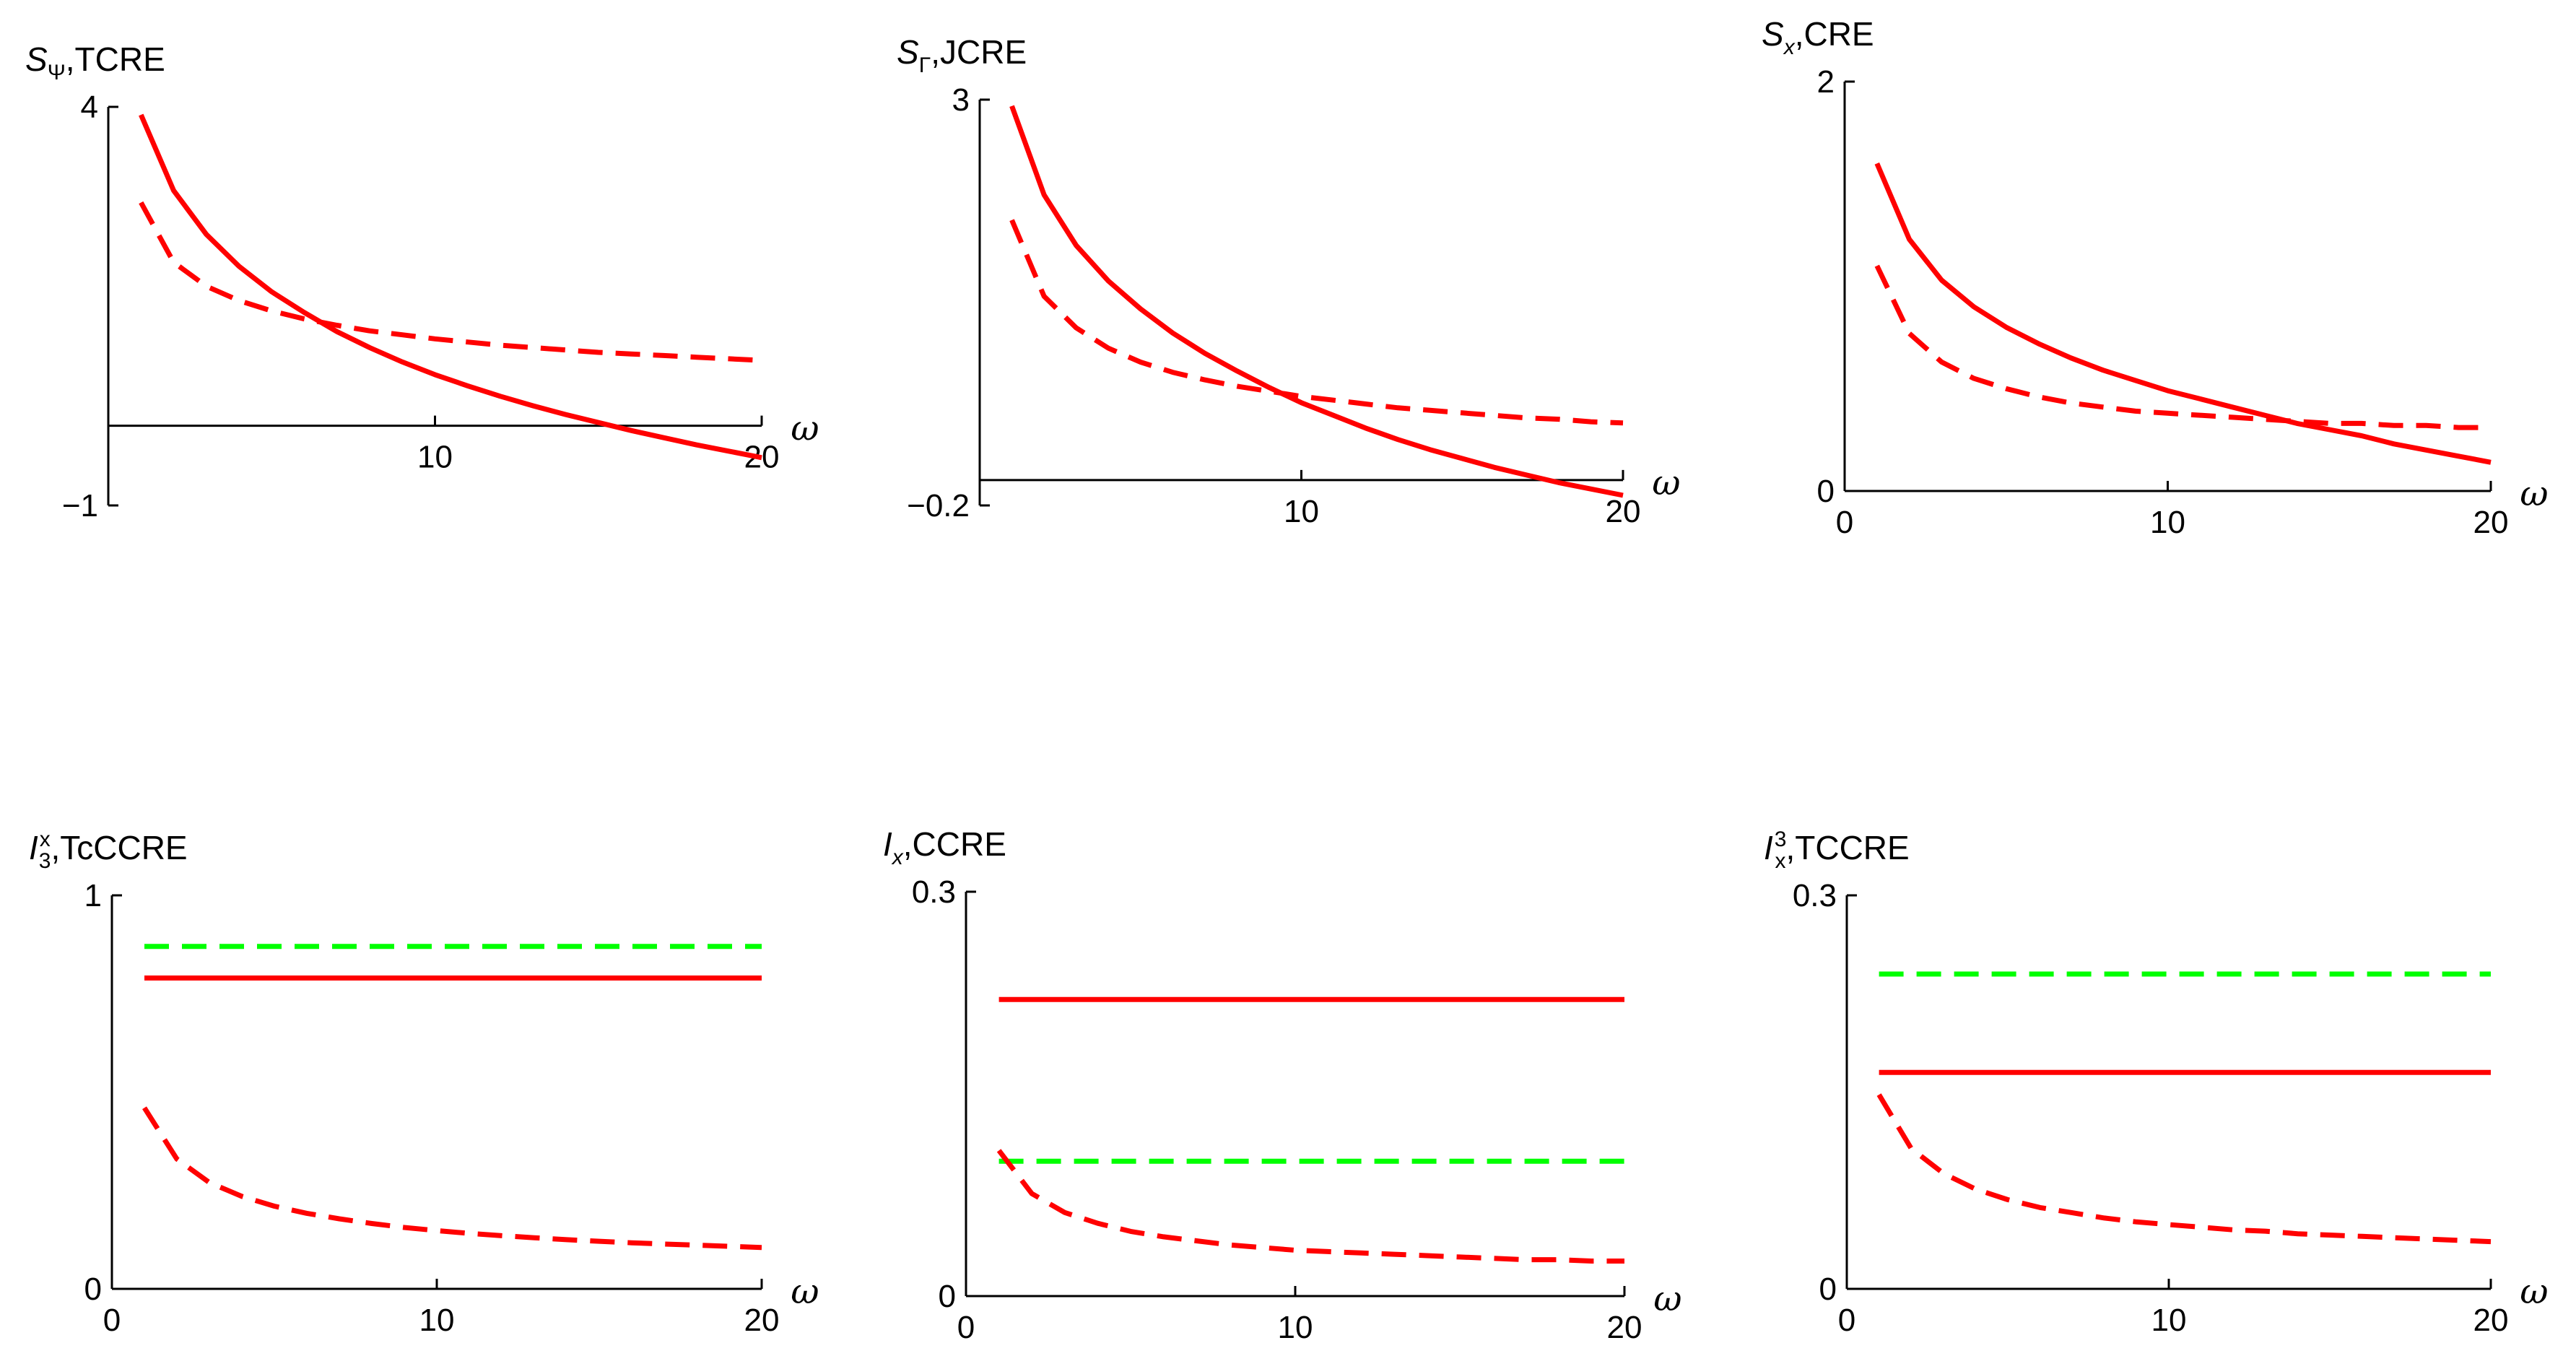 The height and width of the screenshot is (1369, 2576). Describe the element at coordinates (1818, 37) in the screenshot. I see `panel-title: Sx,CRE` at that location.